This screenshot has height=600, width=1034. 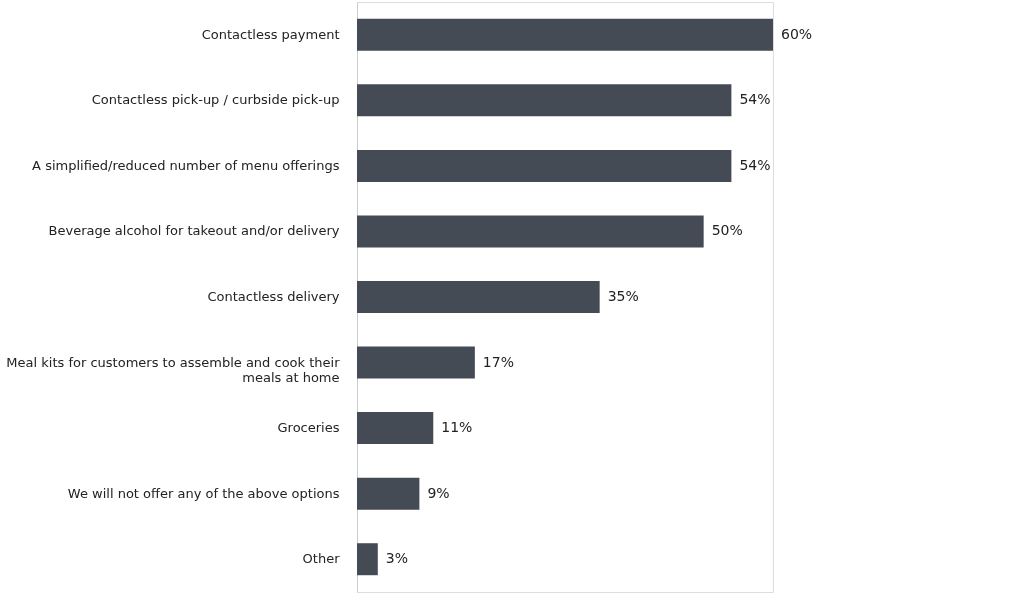 What do you see at coordinates (194, 231) in the screenshot?
I see `y-tick-label: Beverage alcohol for takeout and/or delivery` at bounding box center [194, 231].